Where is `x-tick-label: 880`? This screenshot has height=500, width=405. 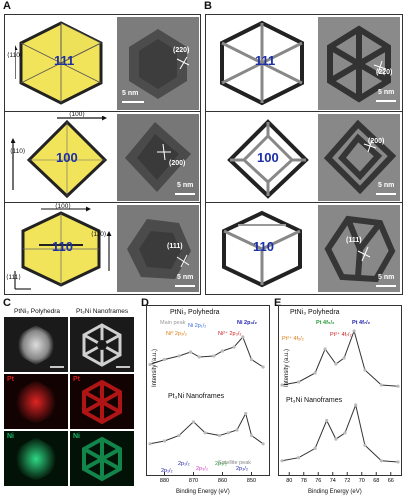
x-tick-label: 880 is located at coordinates (164, 481).